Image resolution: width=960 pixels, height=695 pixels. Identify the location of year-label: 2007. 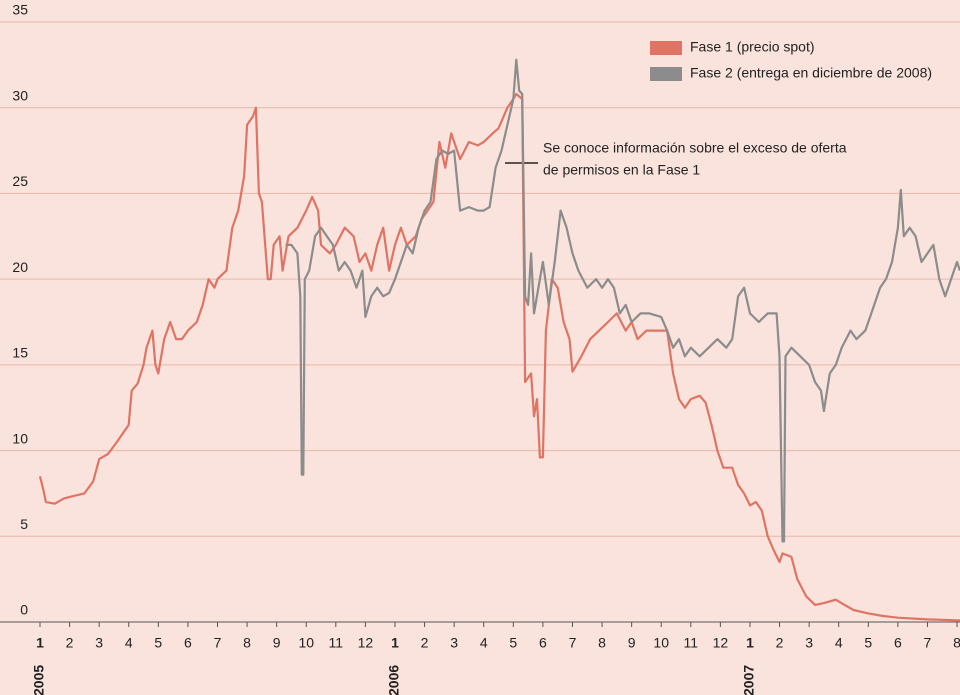
(749, 680).